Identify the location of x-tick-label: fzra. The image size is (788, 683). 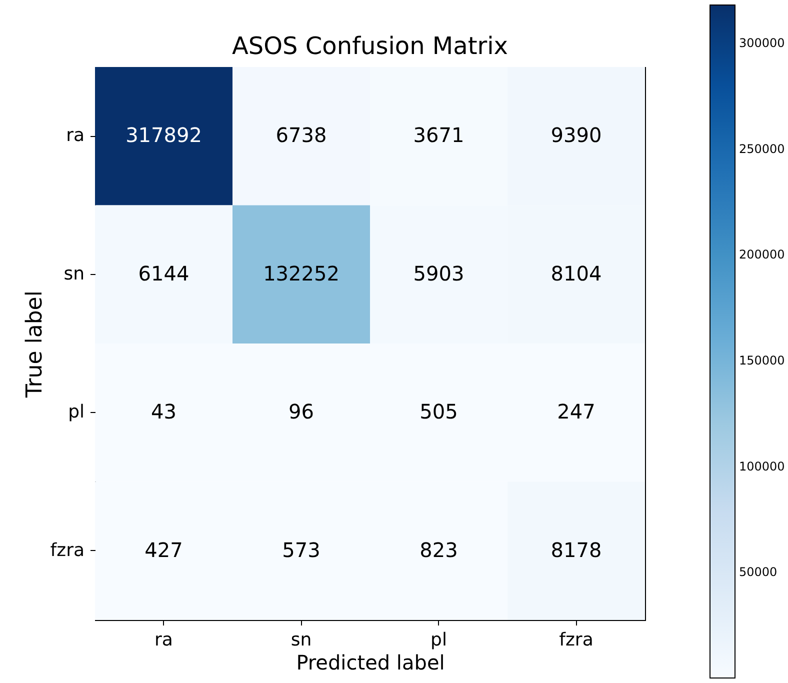
(576, 640).